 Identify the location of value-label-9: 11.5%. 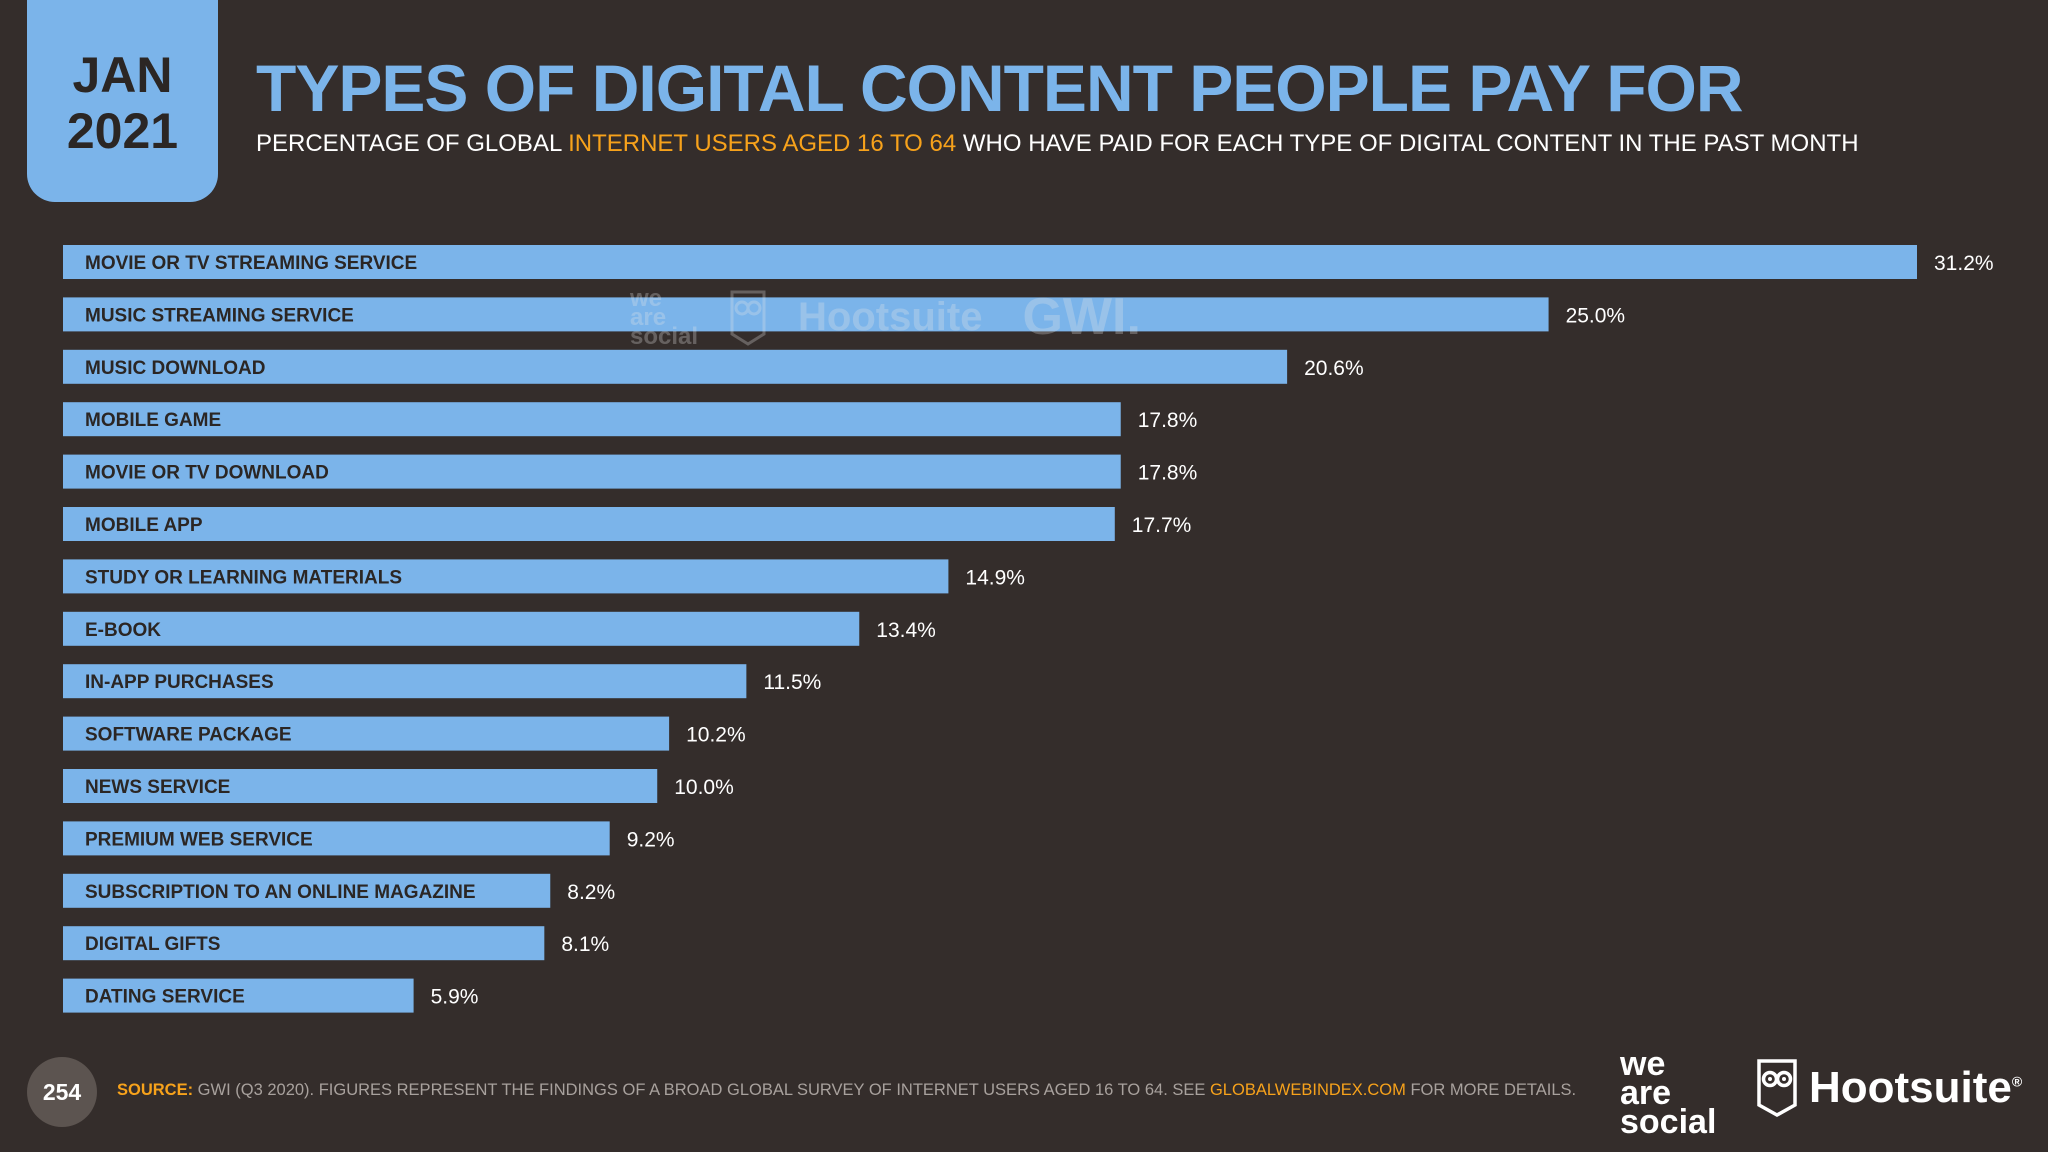
(792, 682).